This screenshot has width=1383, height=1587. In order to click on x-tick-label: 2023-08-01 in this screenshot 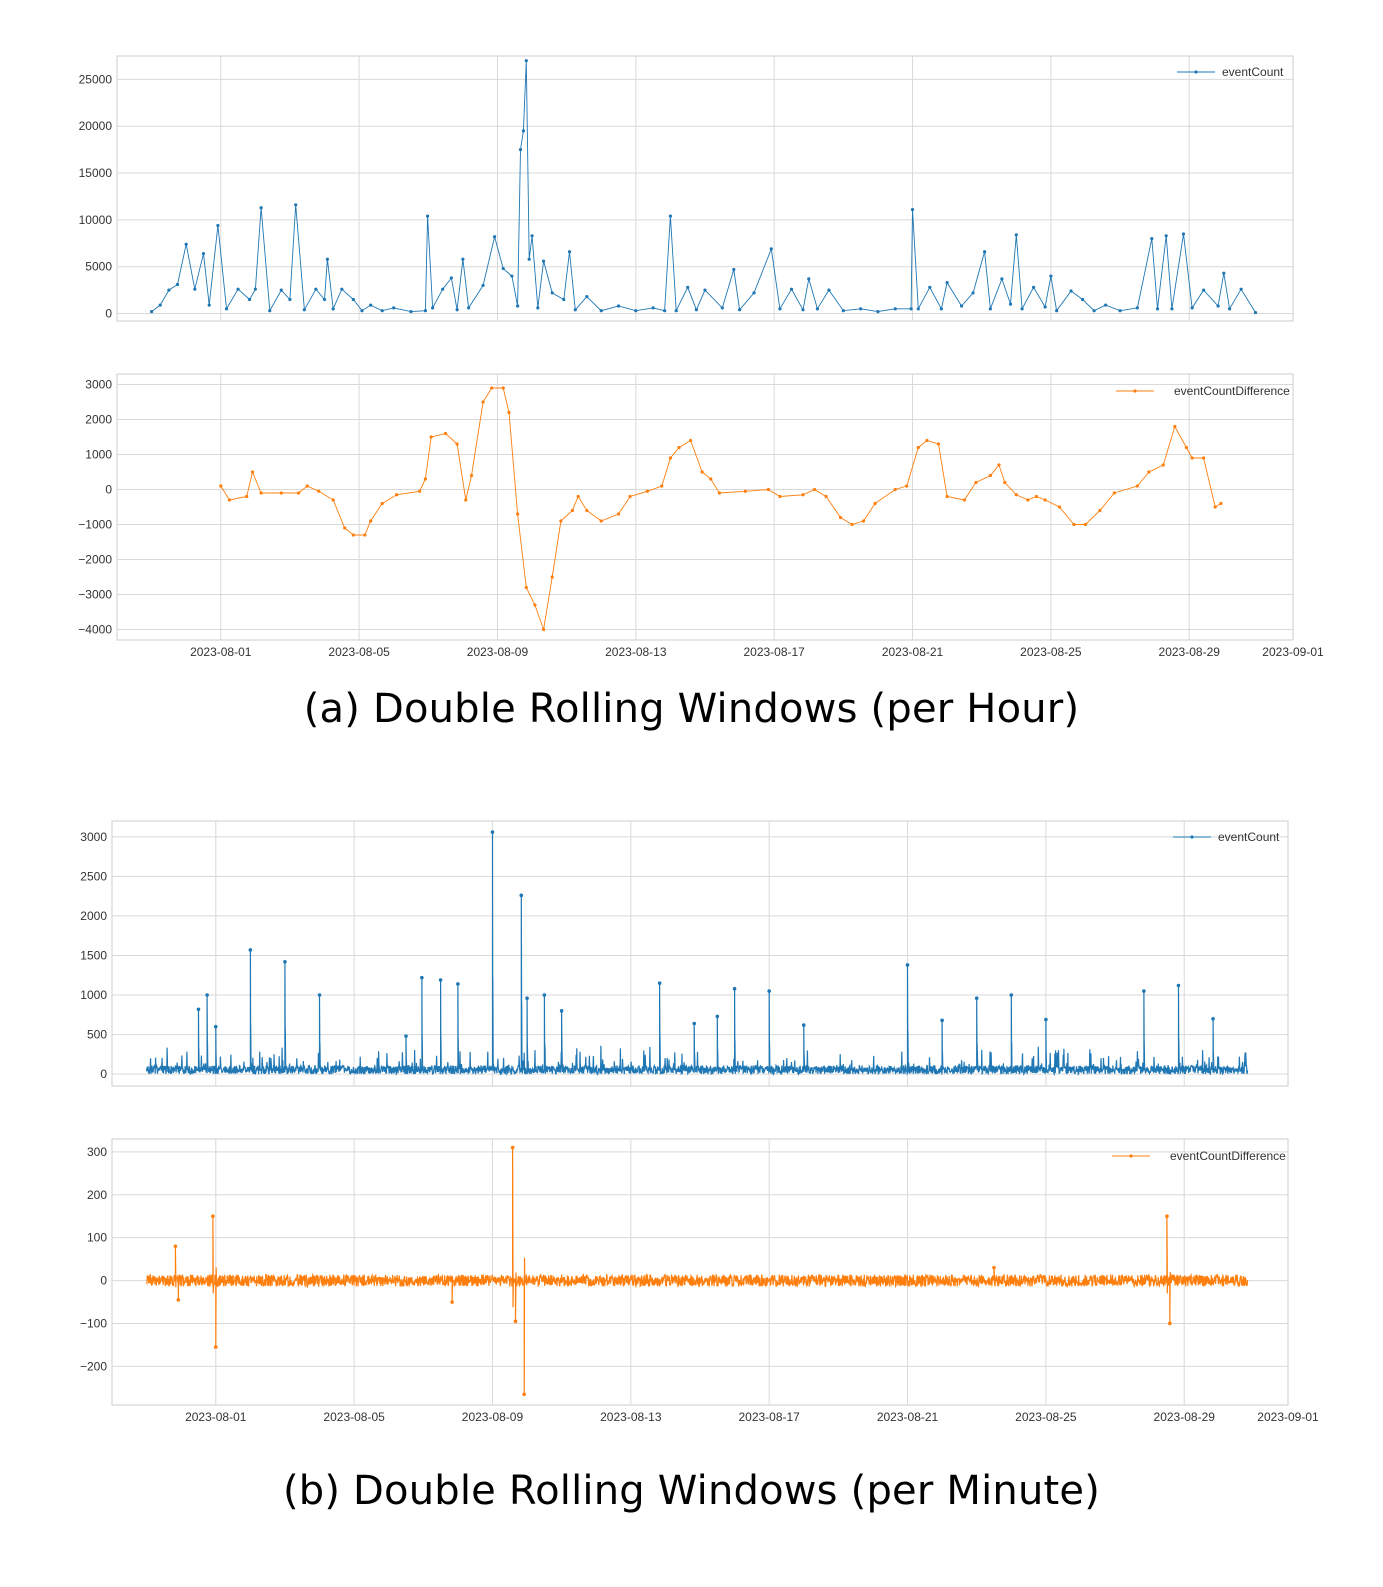, I will do `click(216, 1417)`.